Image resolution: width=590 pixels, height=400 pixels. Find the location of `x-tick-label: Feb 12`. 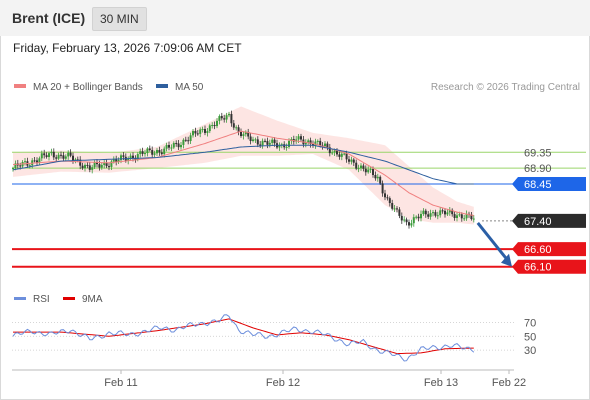

x-tick-label: Feb 12 is located at coordinates (283, 383).